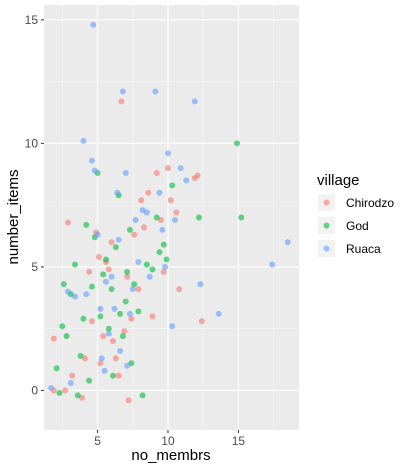  Describe the element at coordinates (169, 439) in the screenshot. I see `x-axis-ticks: 5 10 15` at that location.